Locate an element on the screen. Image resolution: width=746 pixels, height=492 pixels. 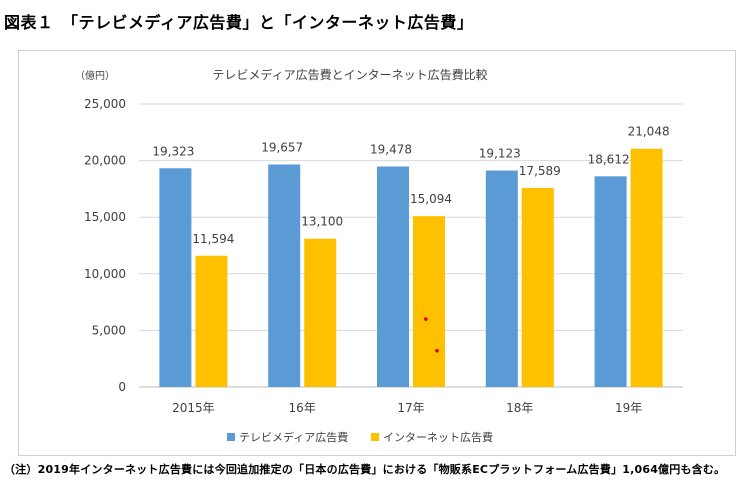
legend-label: テレビメディア広告費 is located at coordinates (293, 437).